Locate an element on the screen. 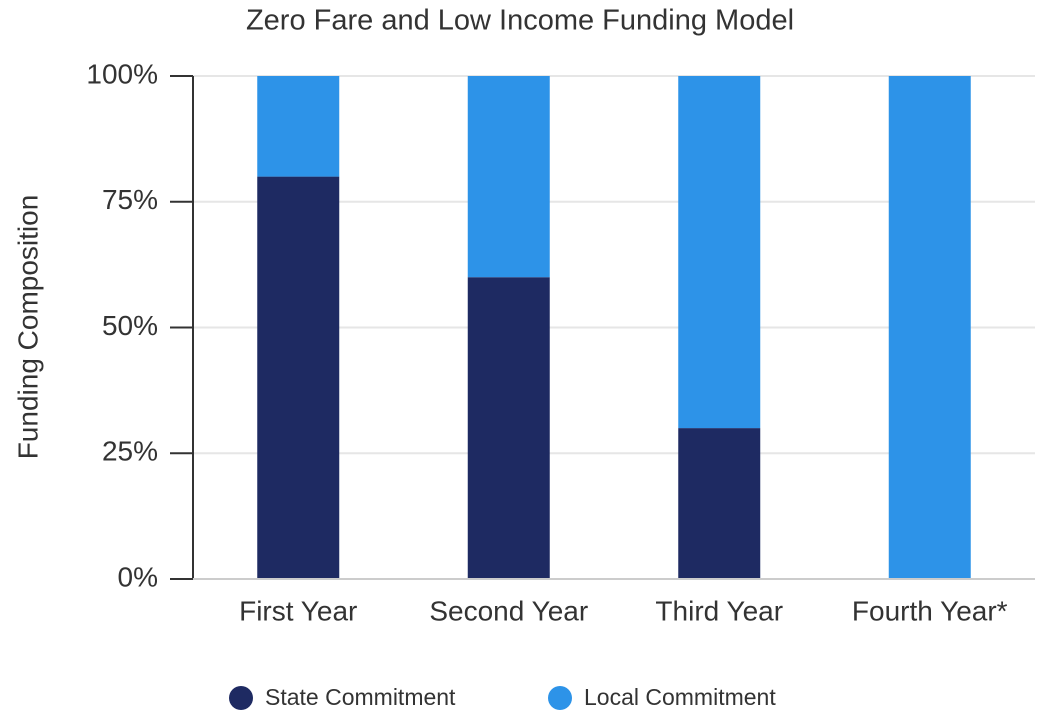 This screenshot has width=1038, height=713. y-tick-label: 25% is located at coordinates (130, 451).